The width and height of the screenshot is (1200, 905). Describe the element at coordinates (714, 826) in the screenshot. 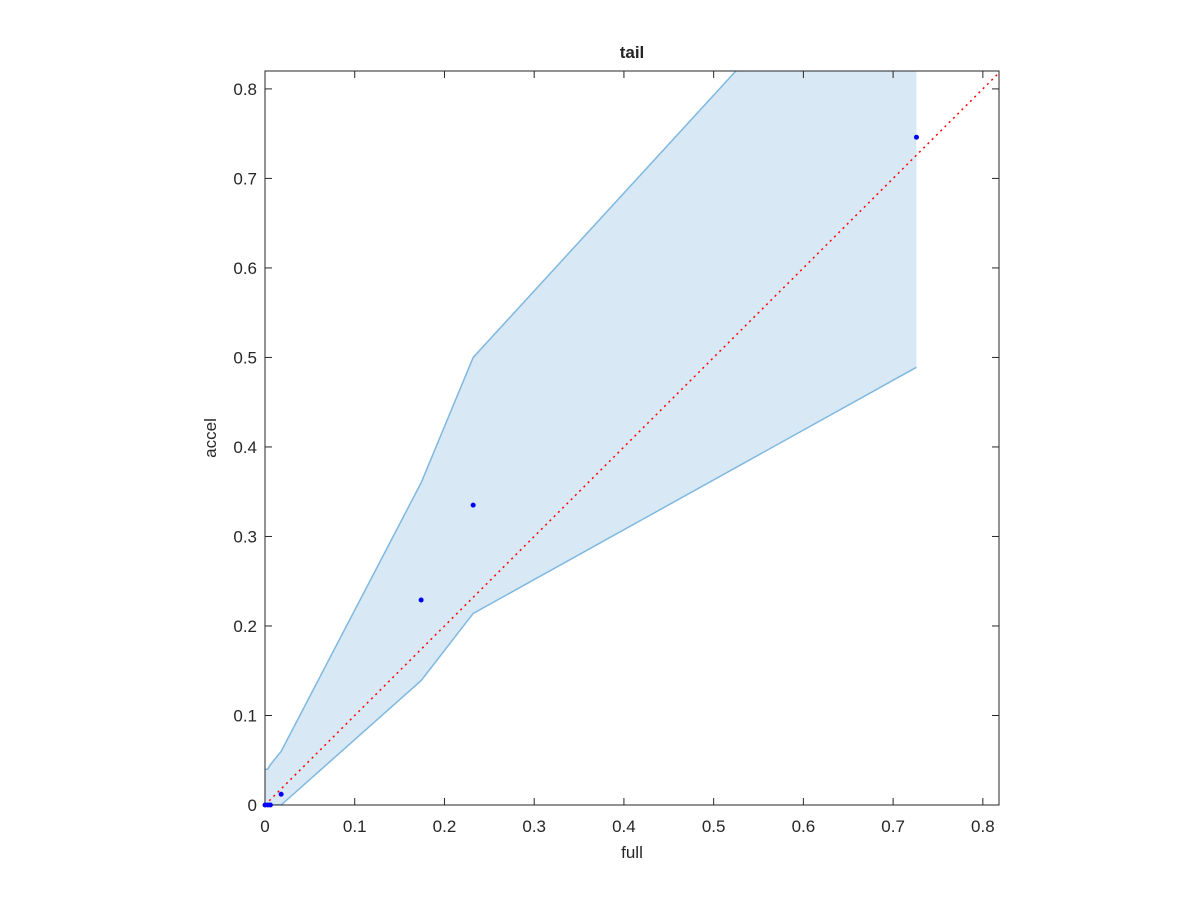

I see `x-tick-label: 0.5` at that location.